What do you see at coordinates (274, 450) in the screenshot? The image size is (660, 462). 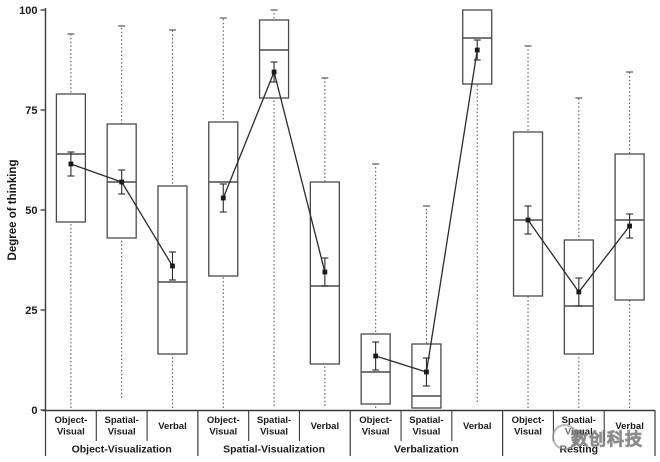 I see `x-group-label: Spatial-Visualization` at bounding box center [274, 450].